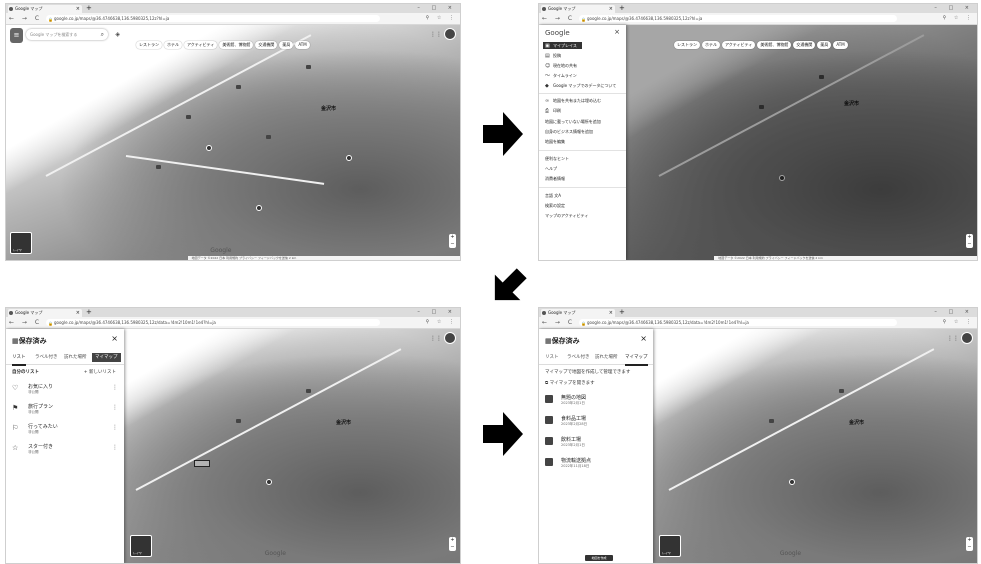 The width and height of the screenshot is (981, 564). Describe the element at coordinates (569, 131) in the screenshot. I see `menu-item-add-business: 自身のビジネス情報を追加` at that location.